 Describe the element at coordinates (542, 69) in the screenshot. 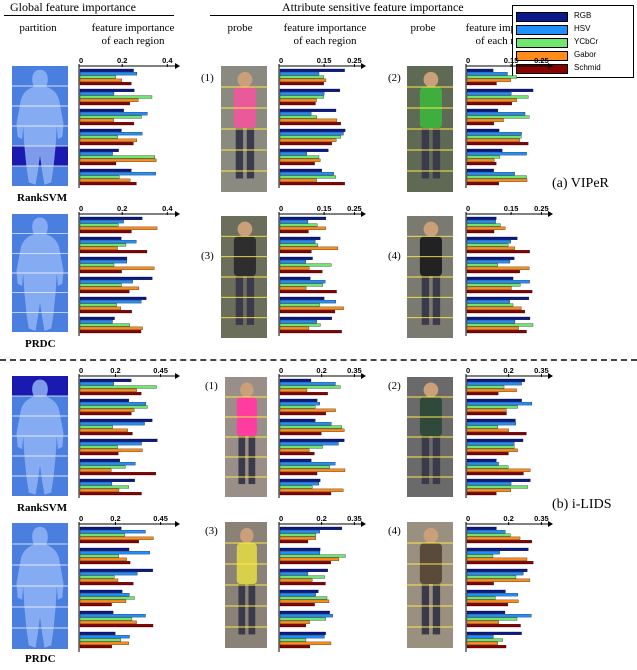

I see `legend-swatch` at that location.